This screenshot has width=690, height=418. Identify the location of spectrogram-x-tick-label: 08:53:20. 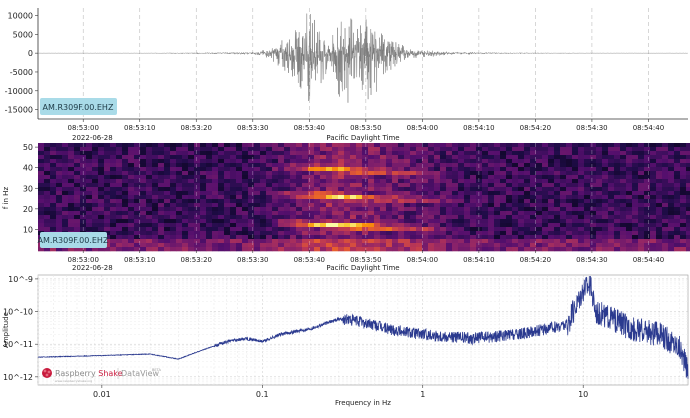
(196, 260).